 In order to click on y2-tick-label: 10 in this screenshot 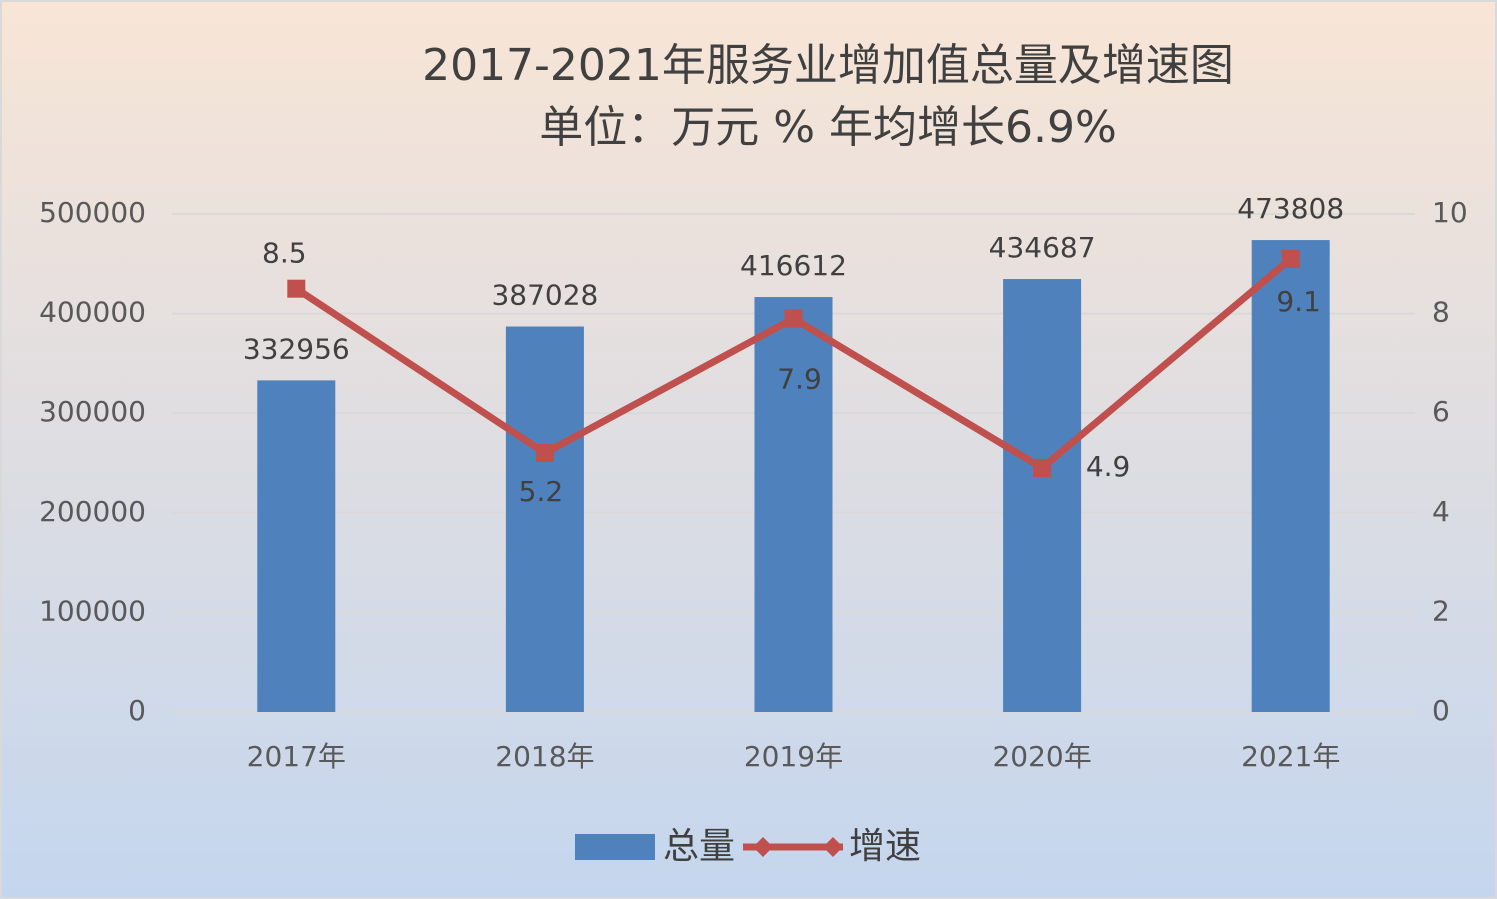, I will do `click(1450, 212)`.